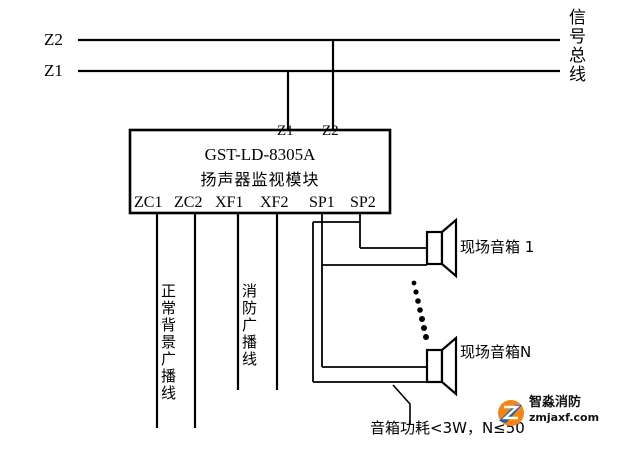  I want to click on note-leader-line, so click(401, 404).